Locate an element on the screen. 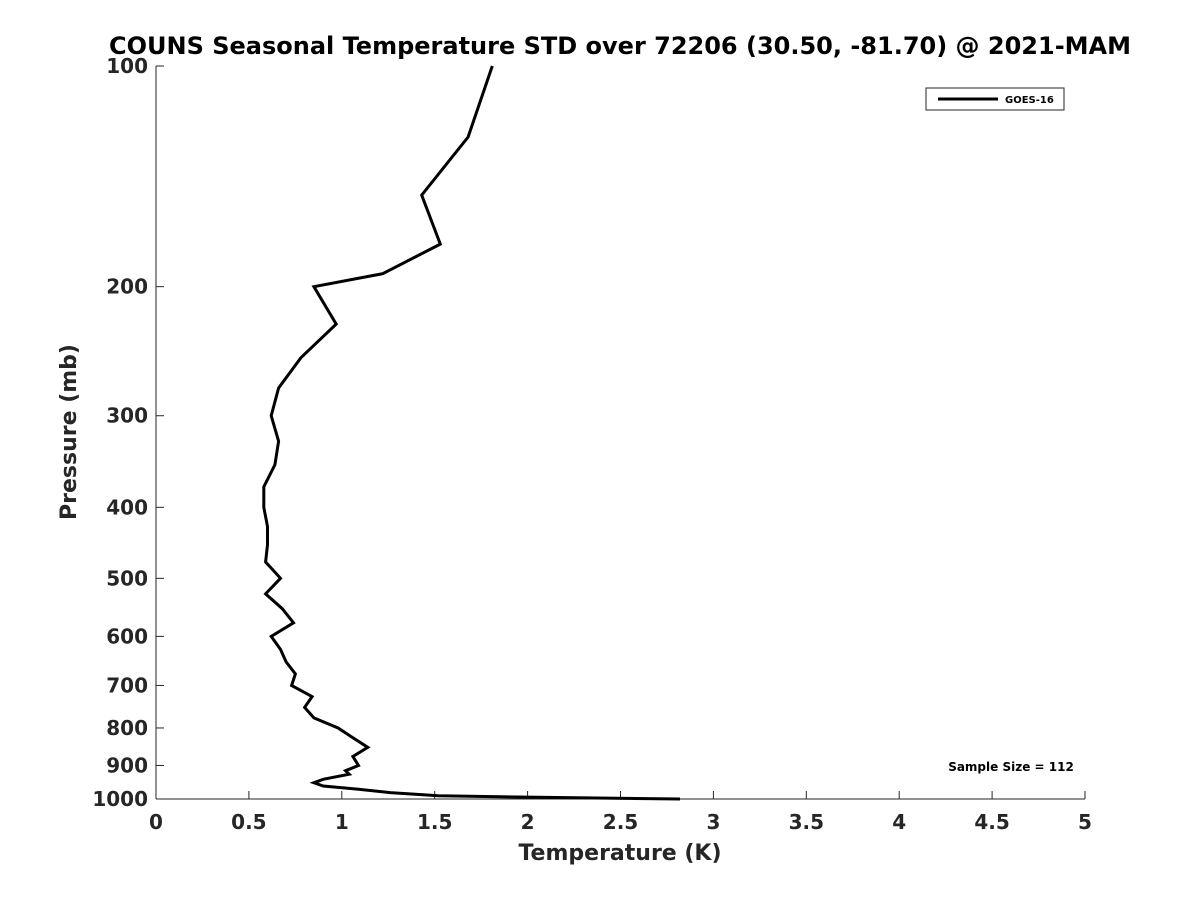 Image resolution: width=1200 pixels, height=900 pixels. y-tick-label: 700 is located at coordinates (127, 685).